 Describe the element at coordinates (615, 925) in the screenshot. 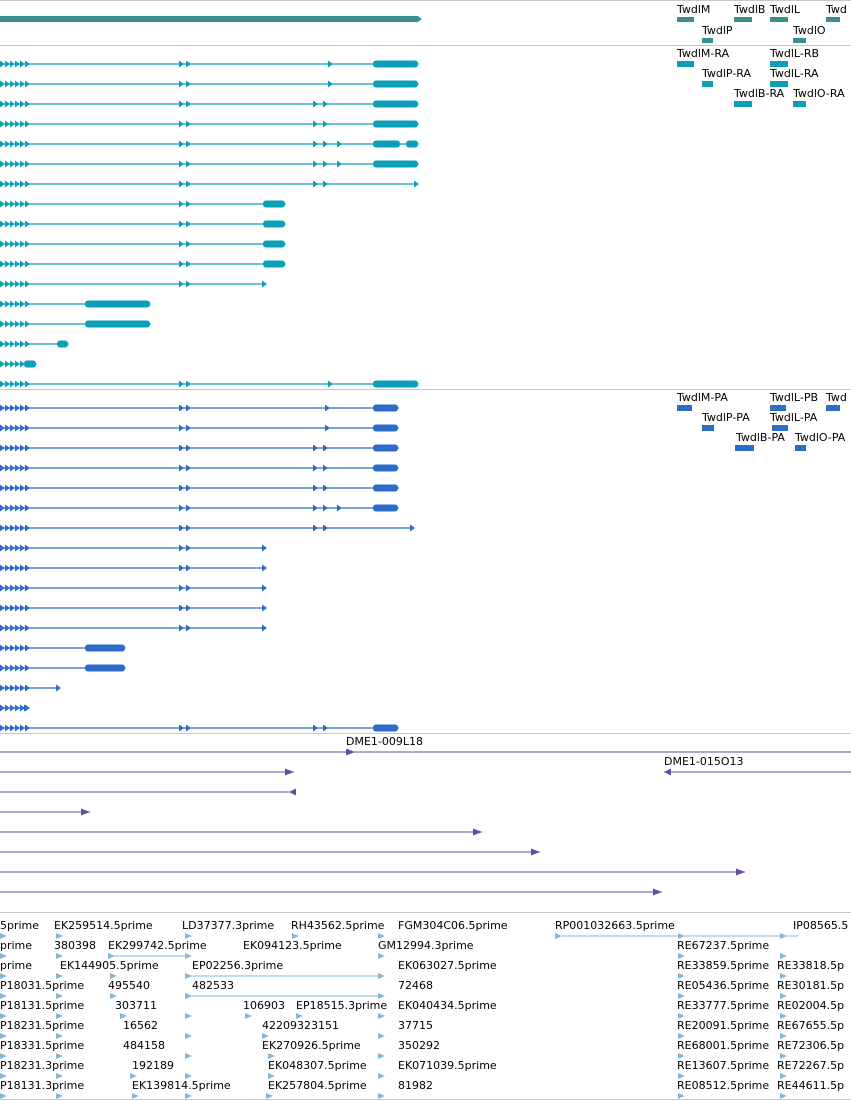

I see `est-label: RP001032663.5prime` at that location.